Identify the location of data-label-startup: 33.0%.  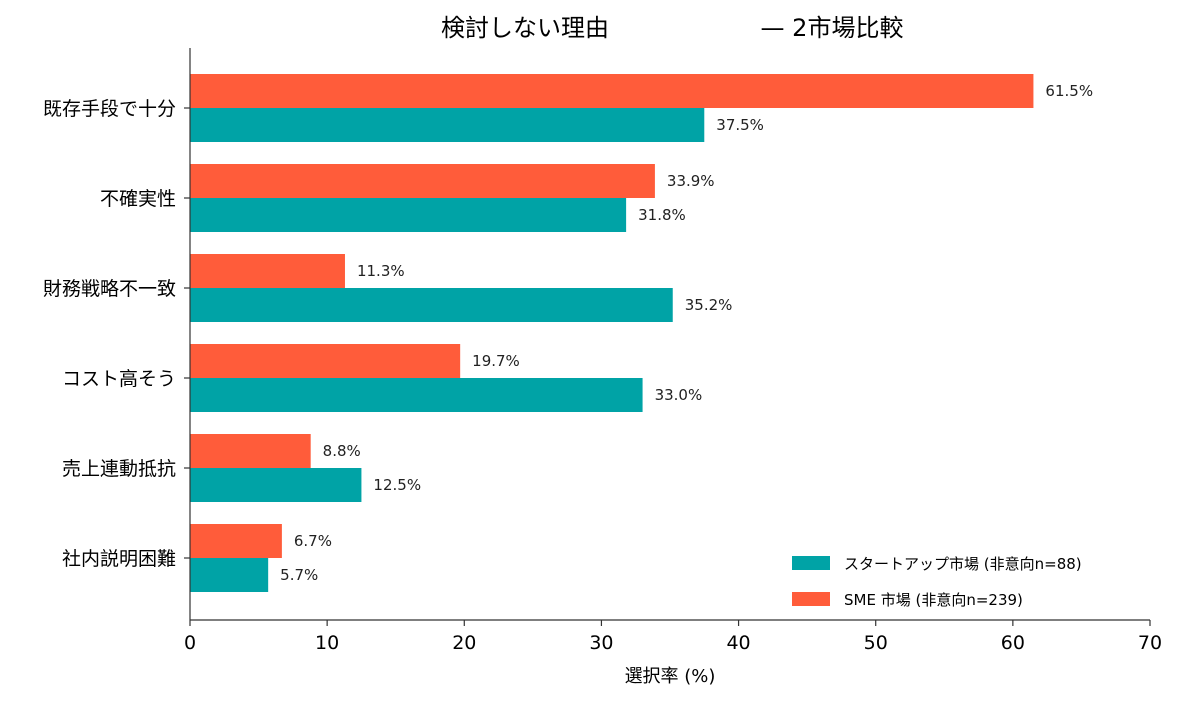
(679, 395).